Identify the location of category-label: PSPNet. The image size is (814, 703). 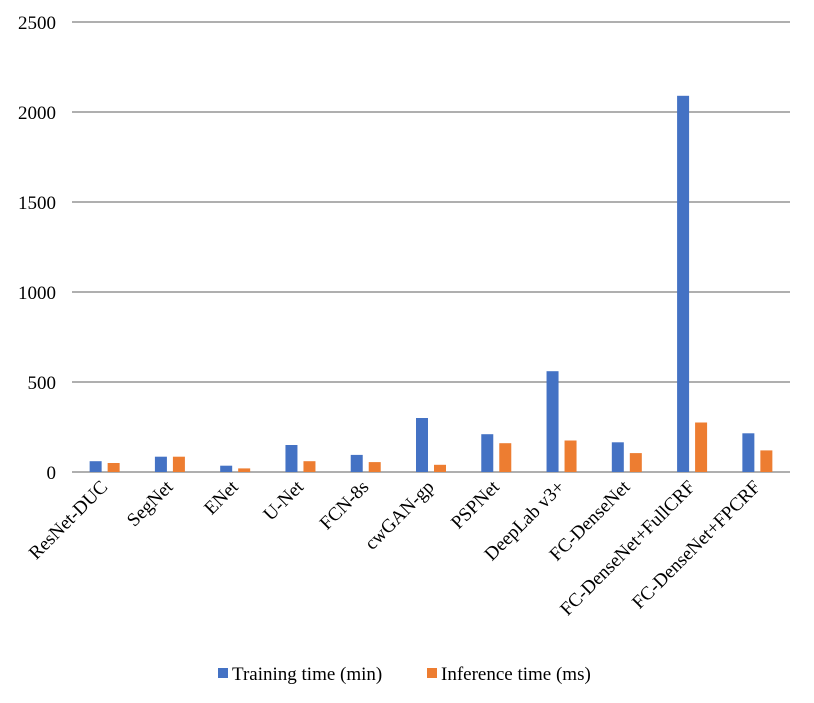
(475, 504).